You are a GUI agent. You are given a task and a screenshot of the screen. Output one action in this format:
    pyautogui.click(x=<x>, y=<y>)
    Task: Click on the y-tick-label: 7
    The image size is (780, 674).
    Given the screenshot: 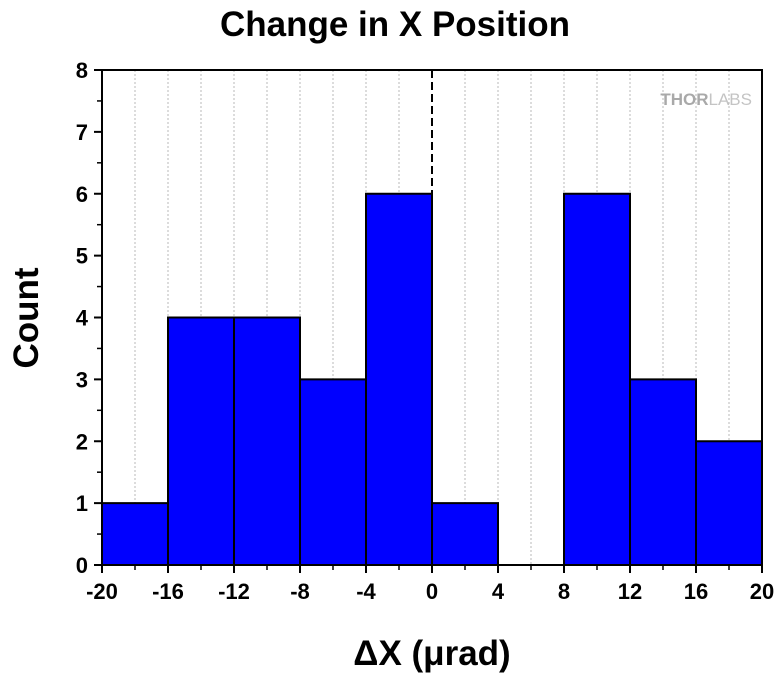 What is the action you would take?
    pyautogui.click(x=82, y=132)
    